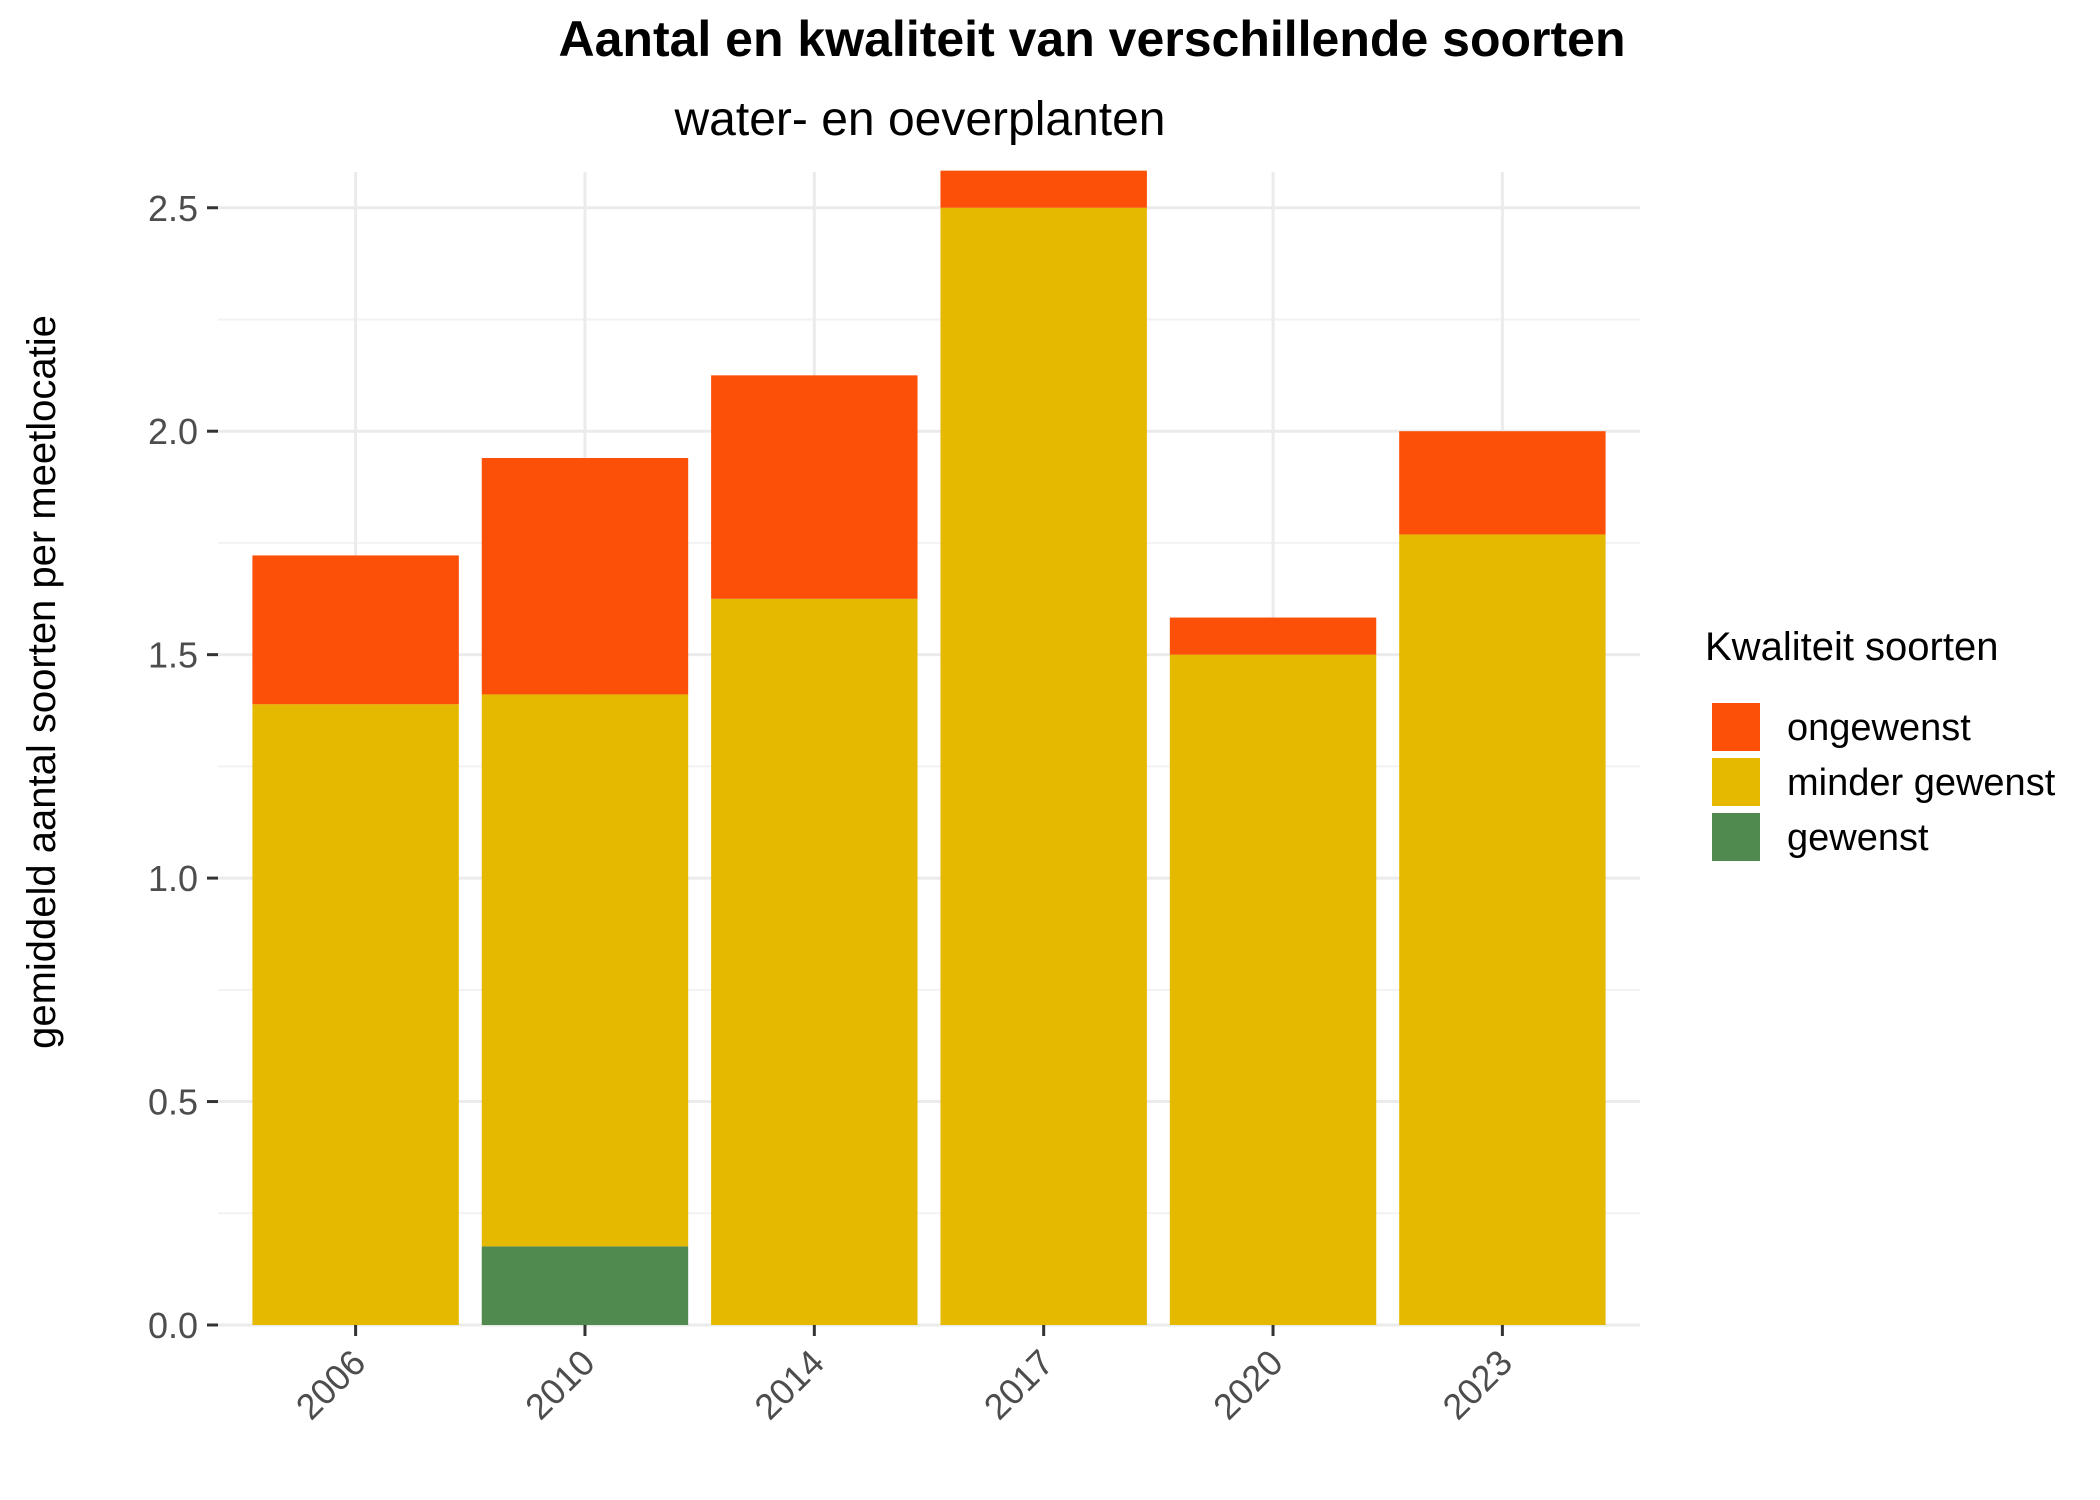 This screenshot has height=1500, width=2100. Describe the element at coordinates (183, 767) in the screenshot. I see `y-axis: 0.0 0.5 1.0 1.5 2.0 2.5` at that location.